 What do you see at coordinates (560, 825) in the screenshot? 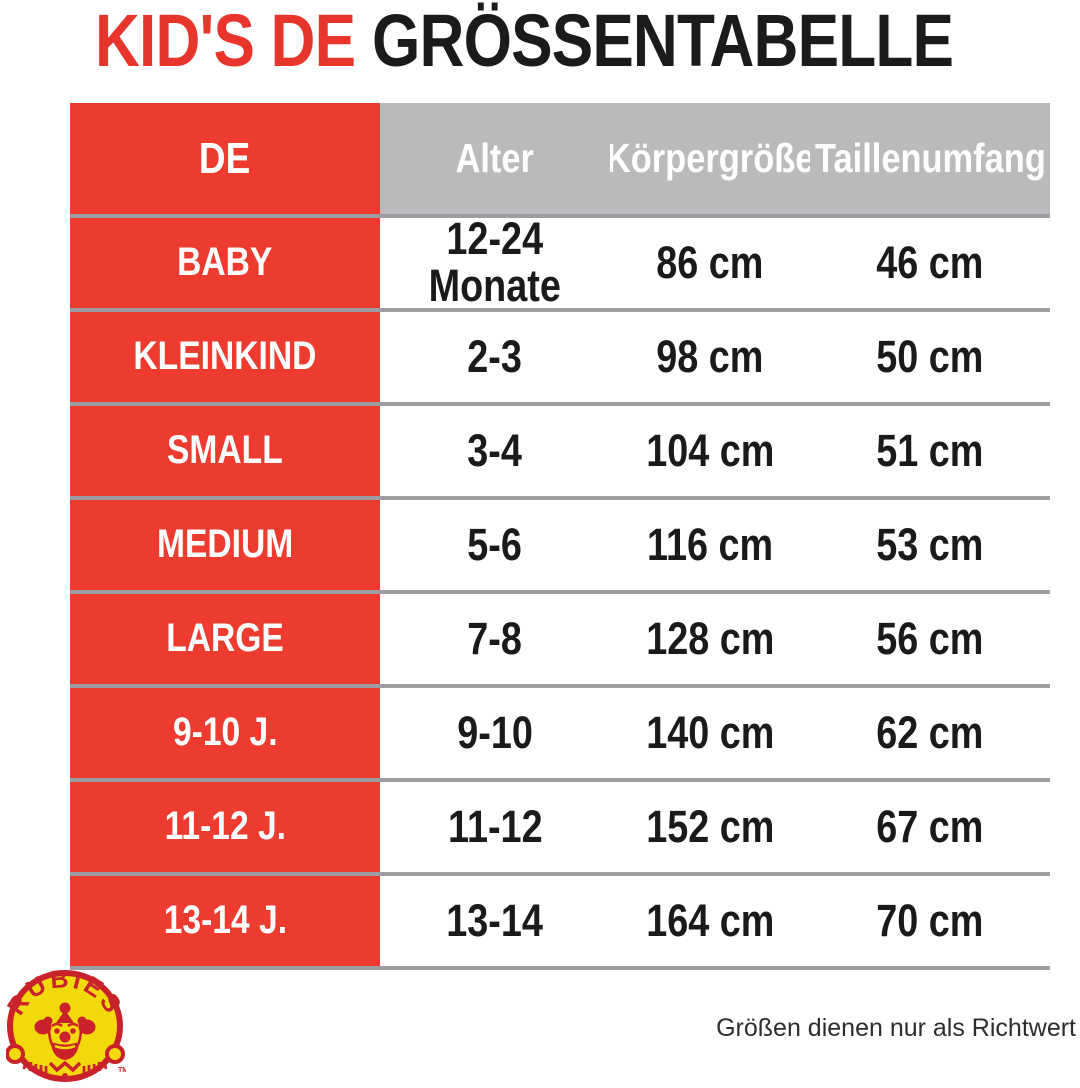
I see `table-row: 11-12 J. 11-12 152 cm 67 cm` at bounding box center [560, 825].